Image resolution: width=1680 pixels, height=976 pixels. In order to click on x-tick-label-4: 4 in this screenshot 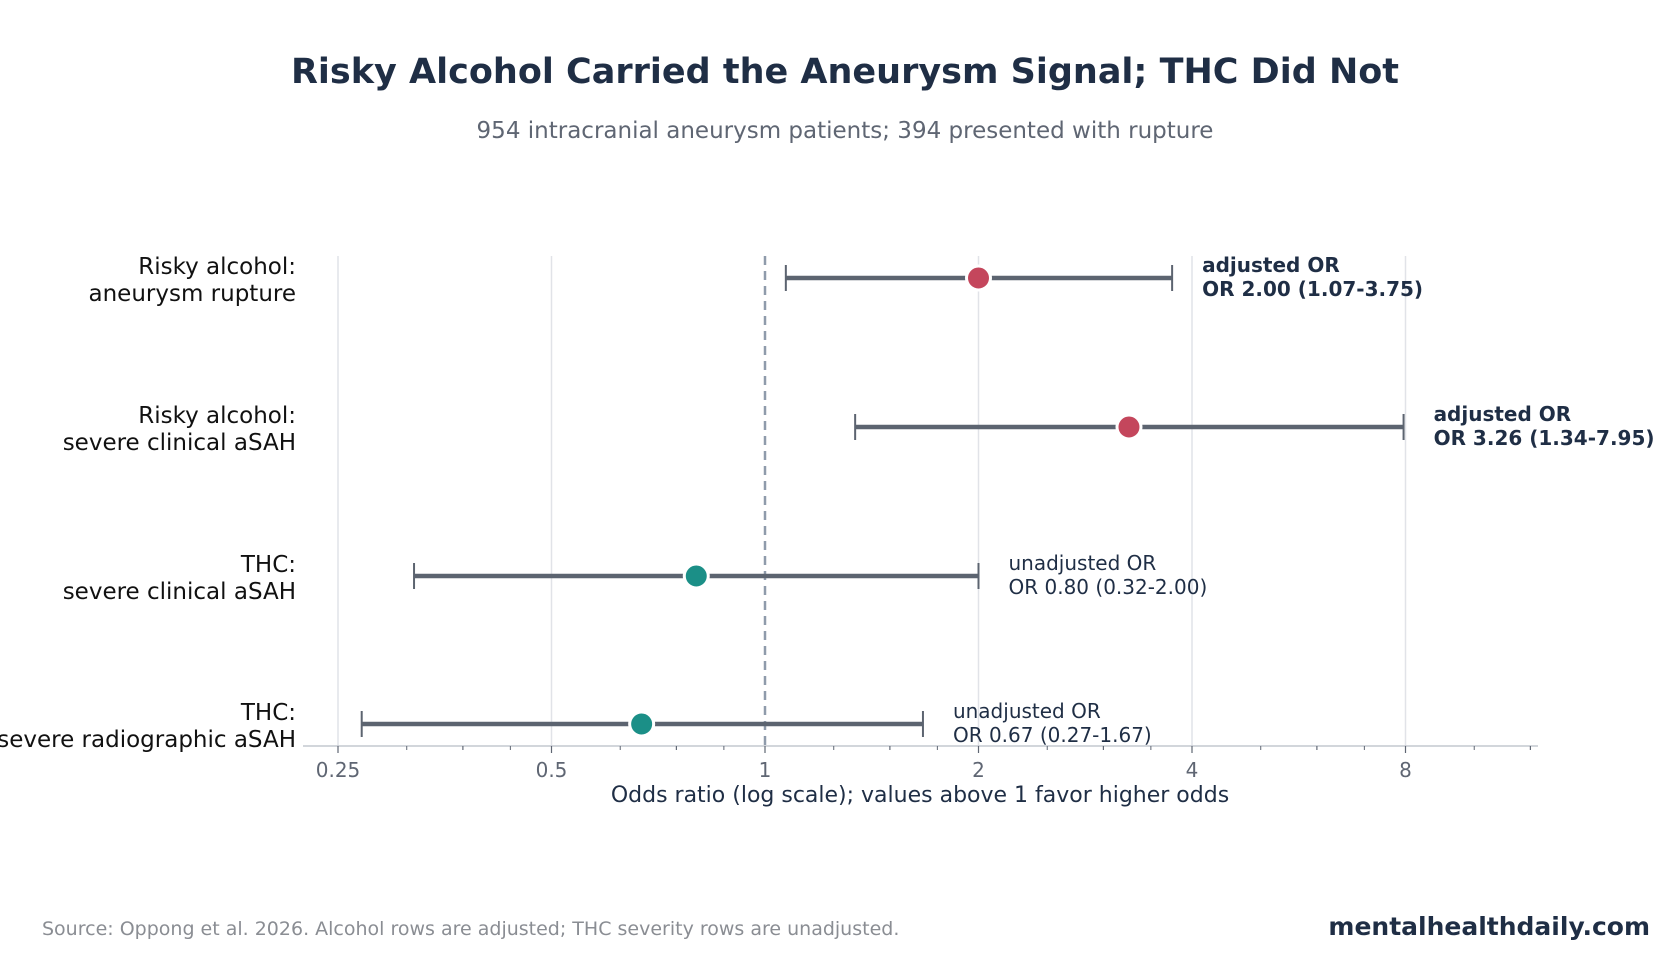, I will do `click(1192, 770)`.